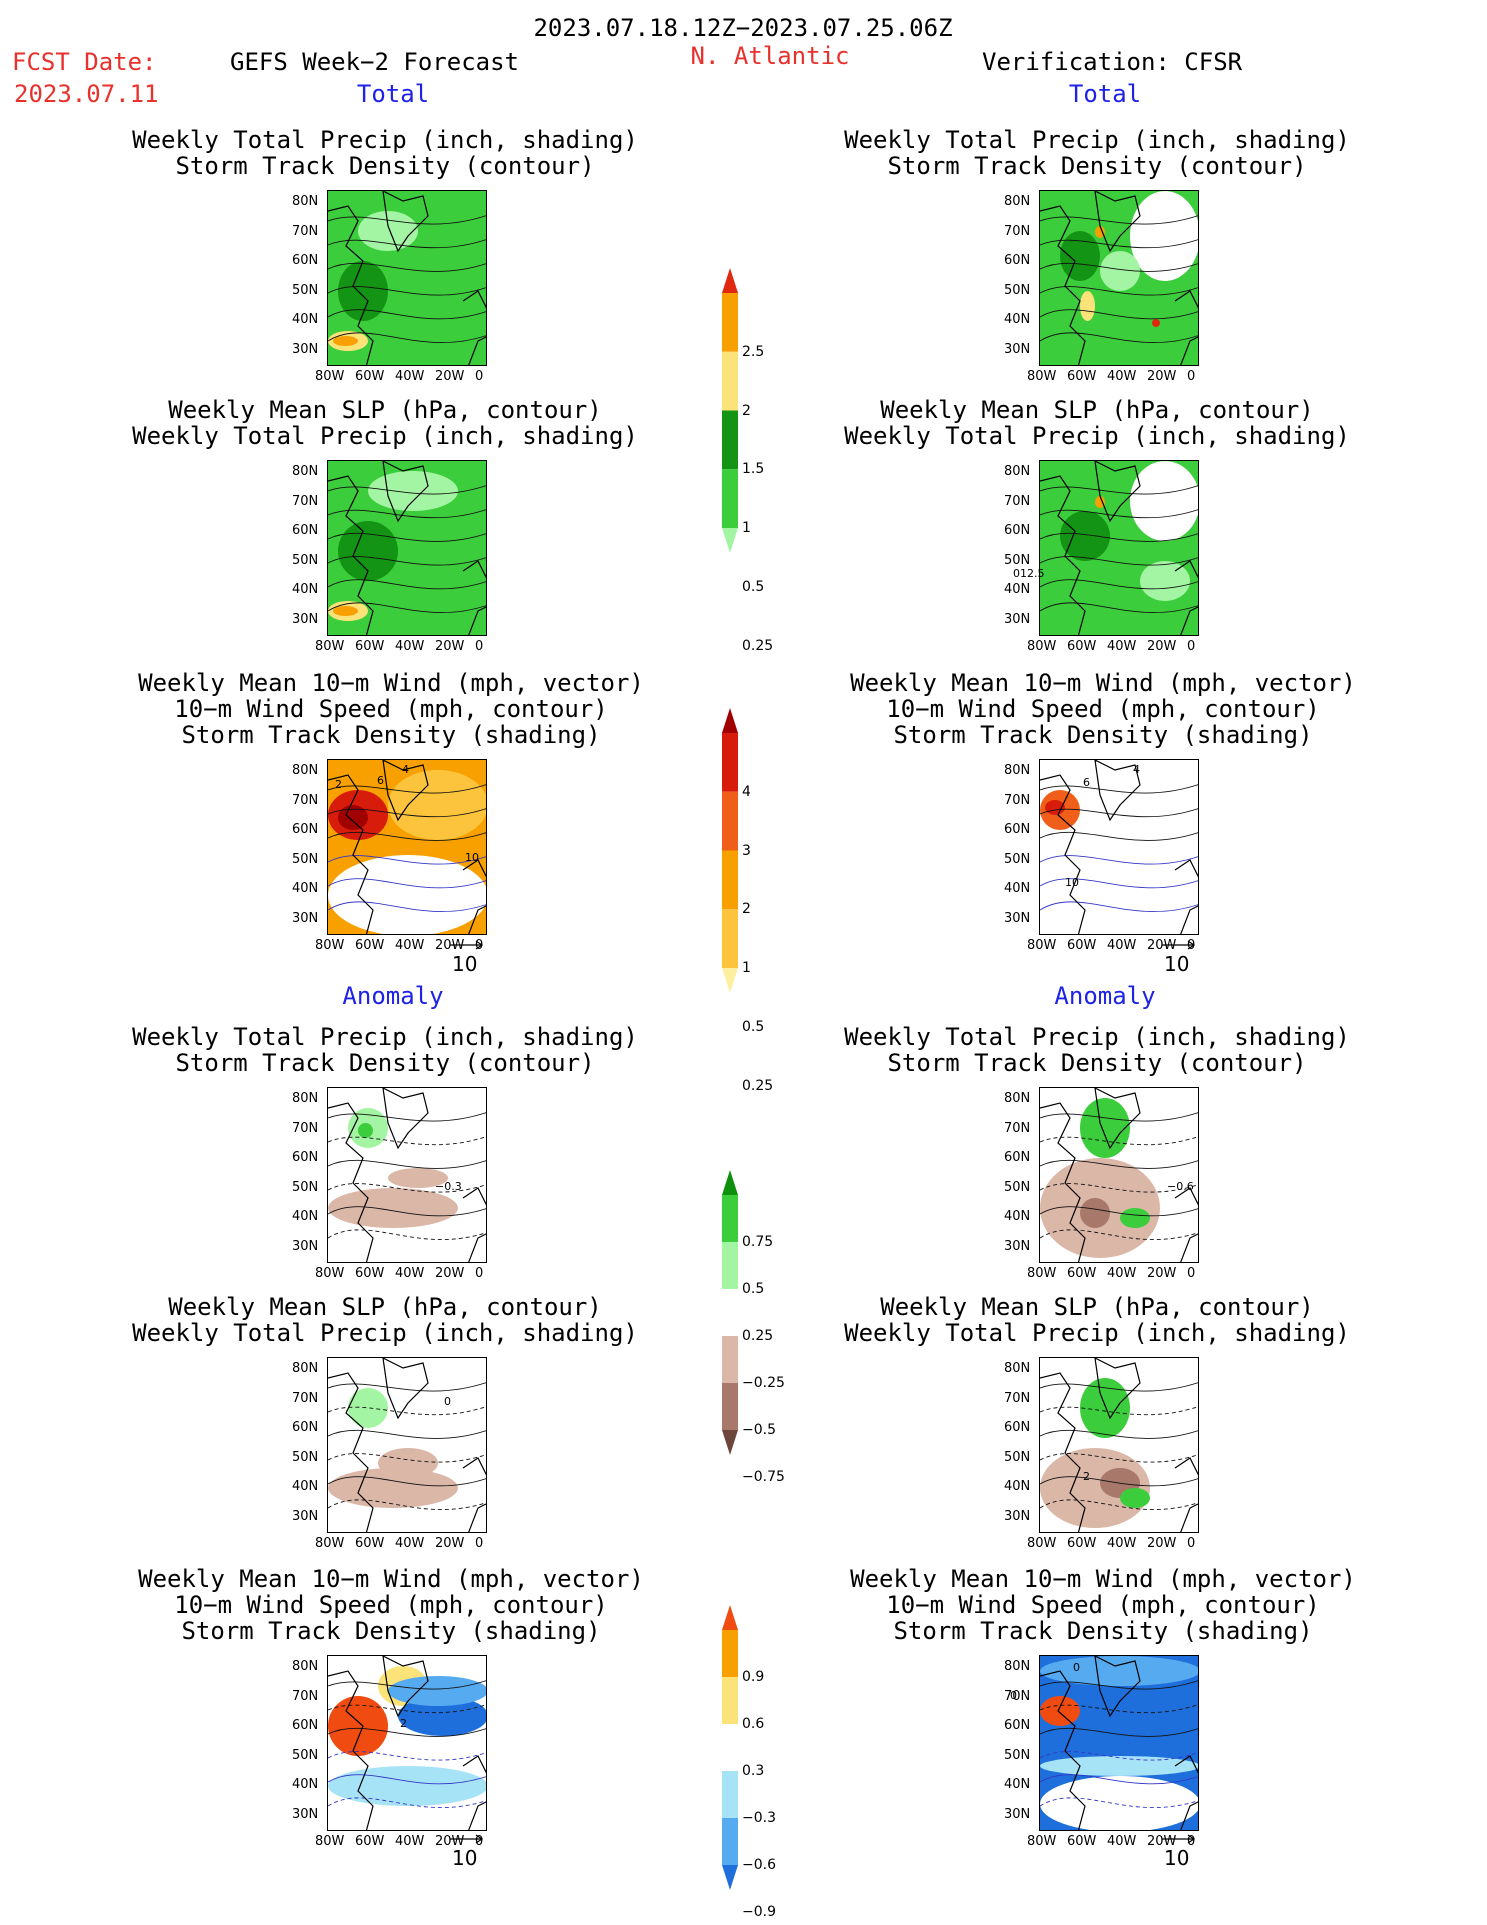 Image resolution: width=1487 pixels, height=1925 pixels. I want to click on colorbar-track_anom, so click(730, 1747).